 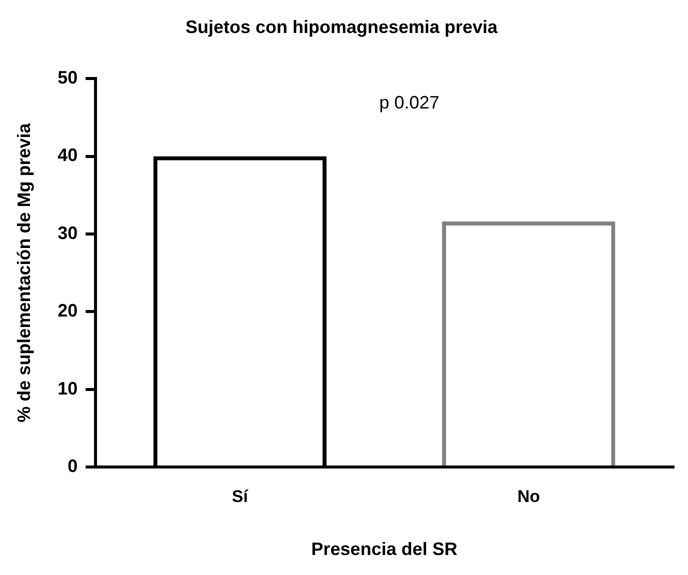 I want to click on y-tick-label: 10, so click(x=68, y=388).